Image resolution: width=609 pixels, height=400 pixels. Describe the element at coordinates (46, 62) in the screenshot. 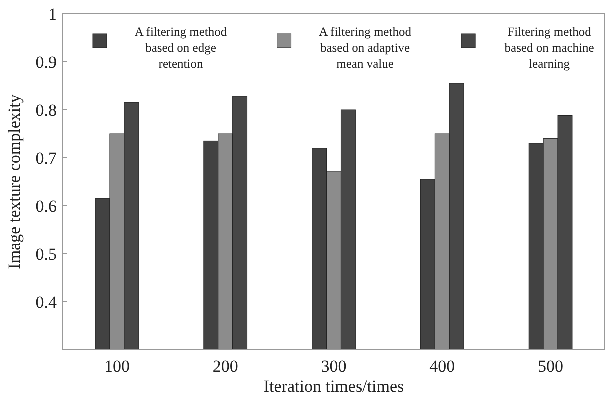

I see `y-tick-label: 0.9` at that location.